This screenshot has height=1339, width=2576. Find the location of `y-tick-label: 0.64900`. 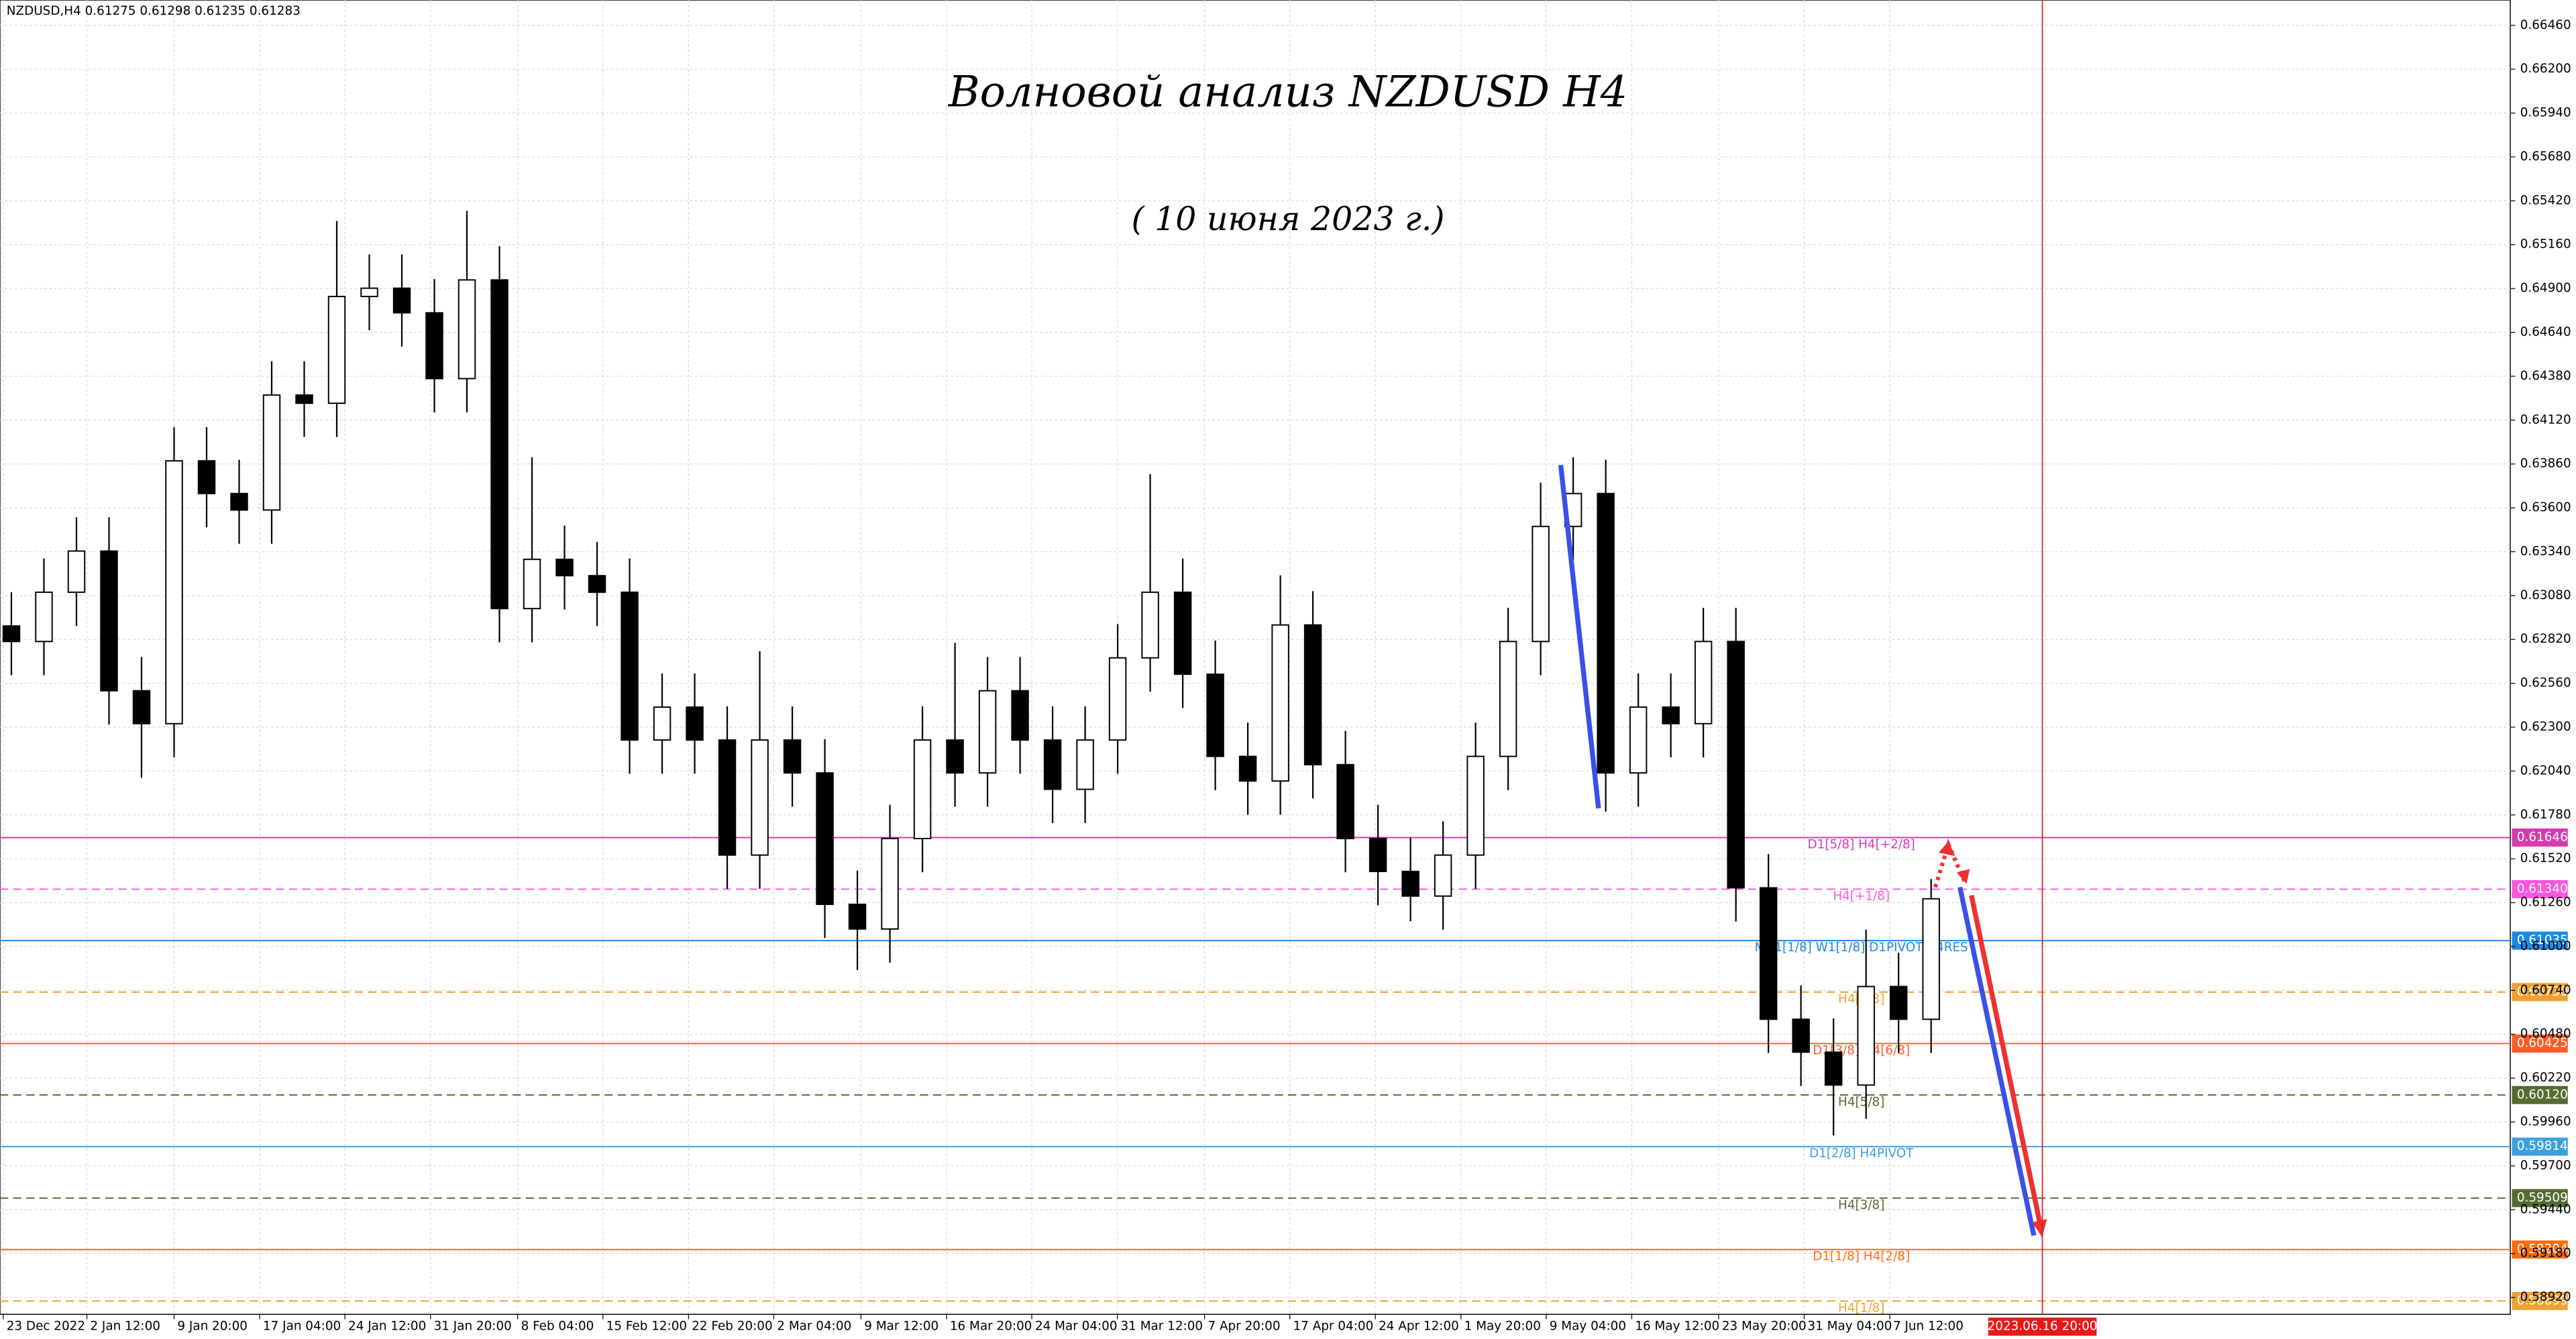

y-tick-label: 0.64900 is located at coordinates (2545, 288).